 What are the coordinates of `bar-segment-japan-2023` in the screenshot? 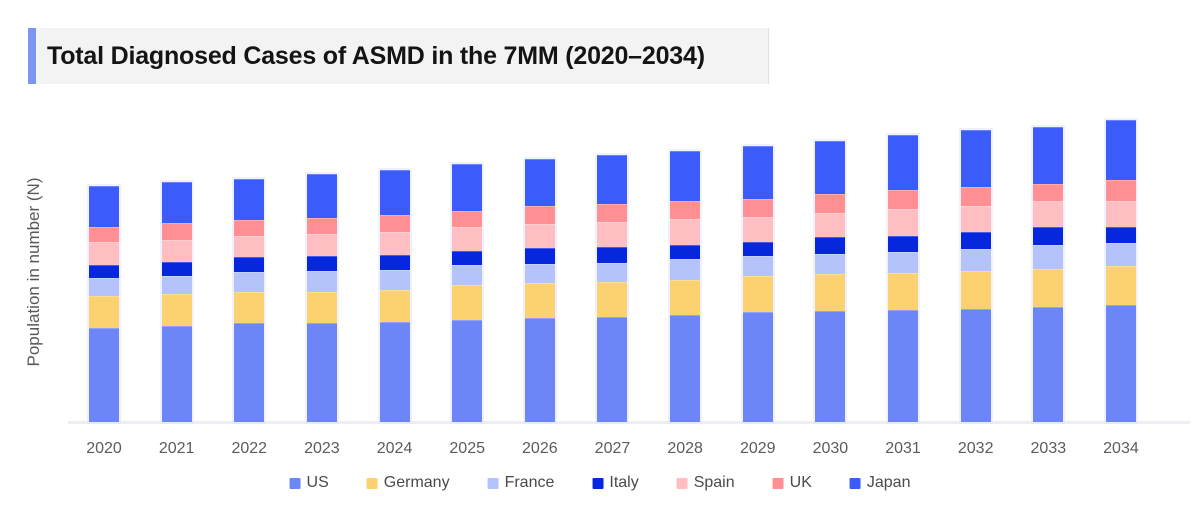 It's located at (321, 196).